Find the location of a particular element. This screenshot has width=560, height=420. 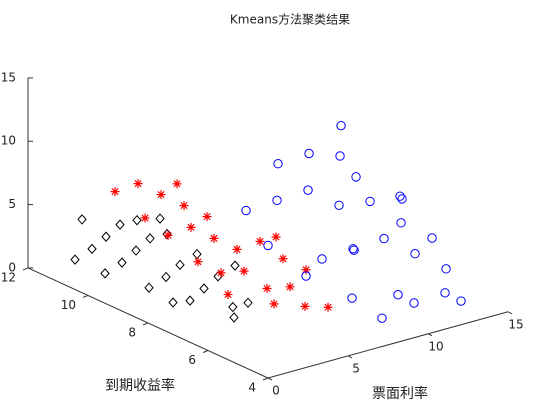

y-tick-label: 8 is located at coordinates (132, 332).